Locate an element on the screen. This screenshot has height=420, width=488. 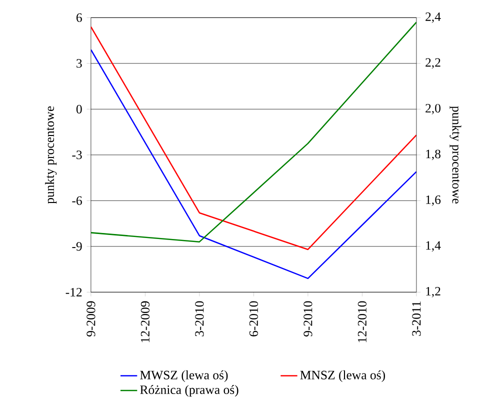
y-tick-label: -3 is located at coordinates (77, 155).